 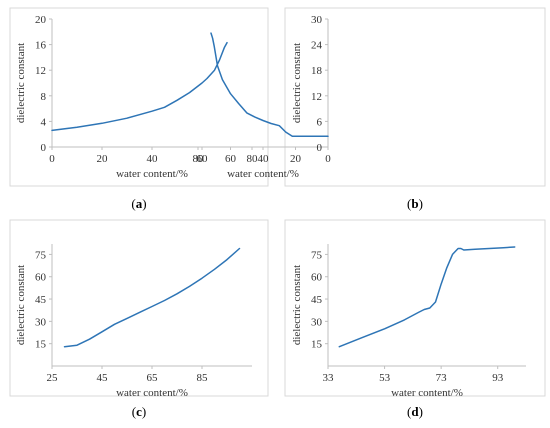 I want to click on panel-label-letter: b, so click(x=414, y=203).